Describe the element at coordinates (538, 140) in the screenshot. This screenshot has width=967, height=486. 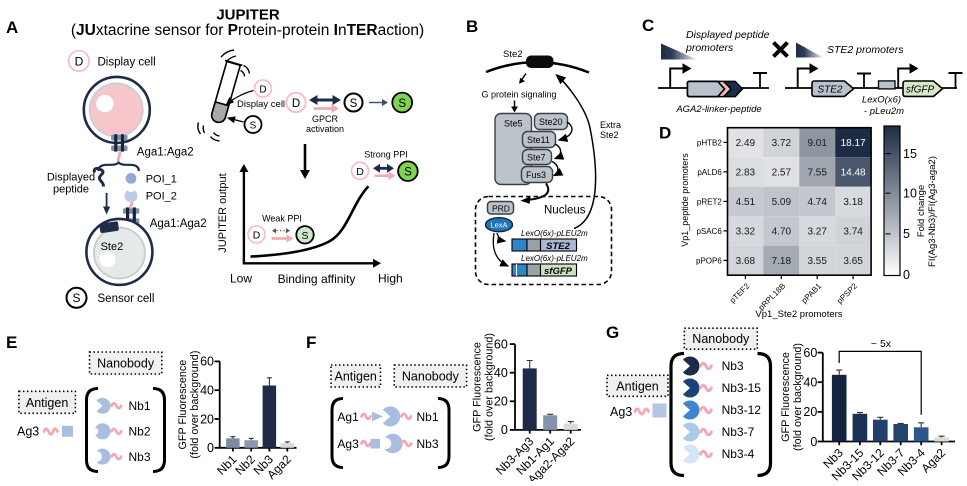
I see `svg-text: Ste11` at that location.